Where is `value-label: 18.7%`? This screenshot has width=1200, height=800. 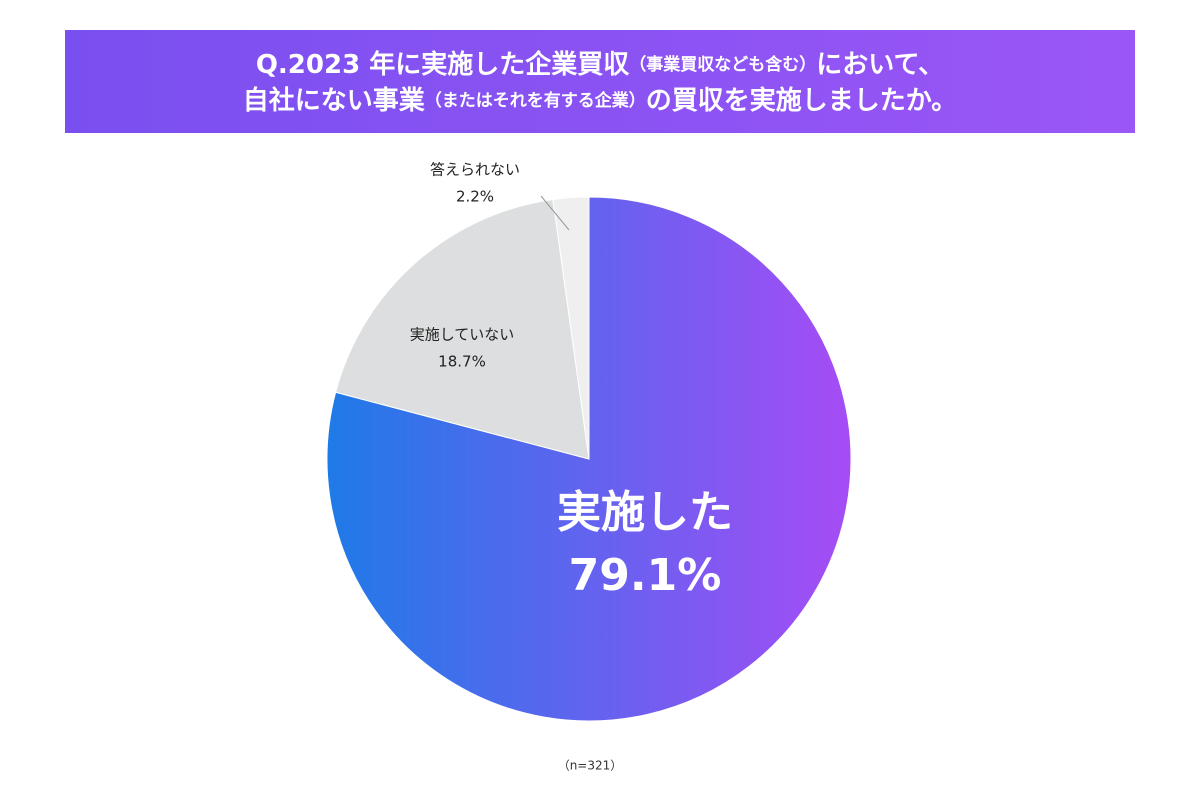
value-label: 18.7% is located at coordinates (462, 362).